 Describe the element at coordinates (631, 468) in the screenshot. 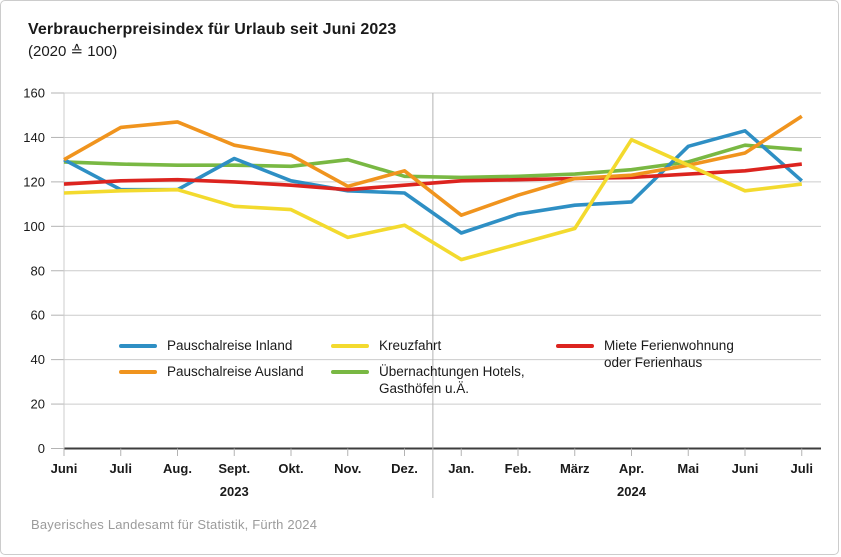

I see `x-axis-label: Apr.` at that location.